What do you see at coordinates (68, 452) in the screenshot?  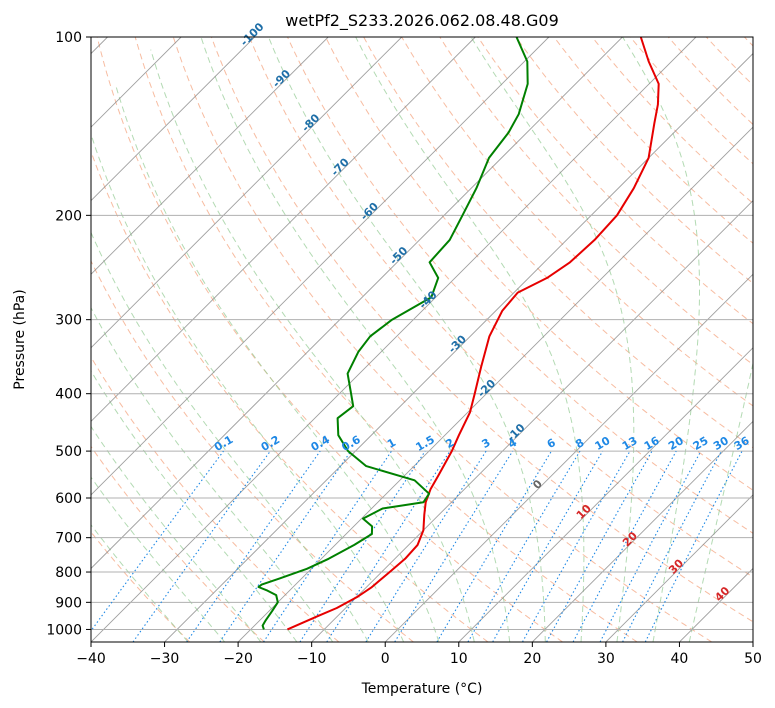 I see `y-tick-label: 500` at bounding box center [68, 452].